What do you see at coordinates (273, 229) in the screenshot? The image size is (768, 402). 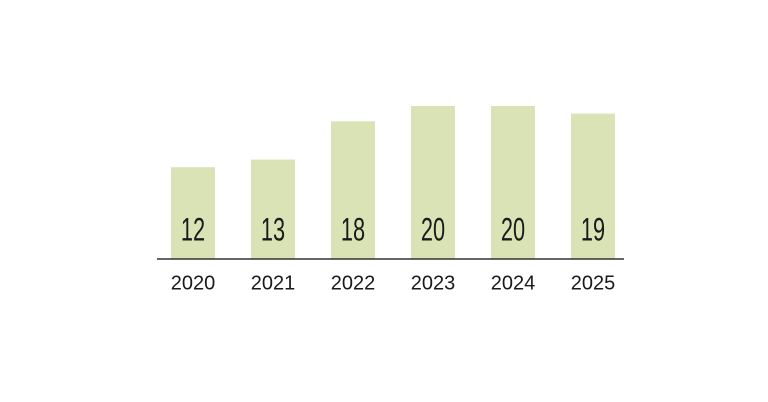 I see `value-label: 13` at bounding box center [273, 229].